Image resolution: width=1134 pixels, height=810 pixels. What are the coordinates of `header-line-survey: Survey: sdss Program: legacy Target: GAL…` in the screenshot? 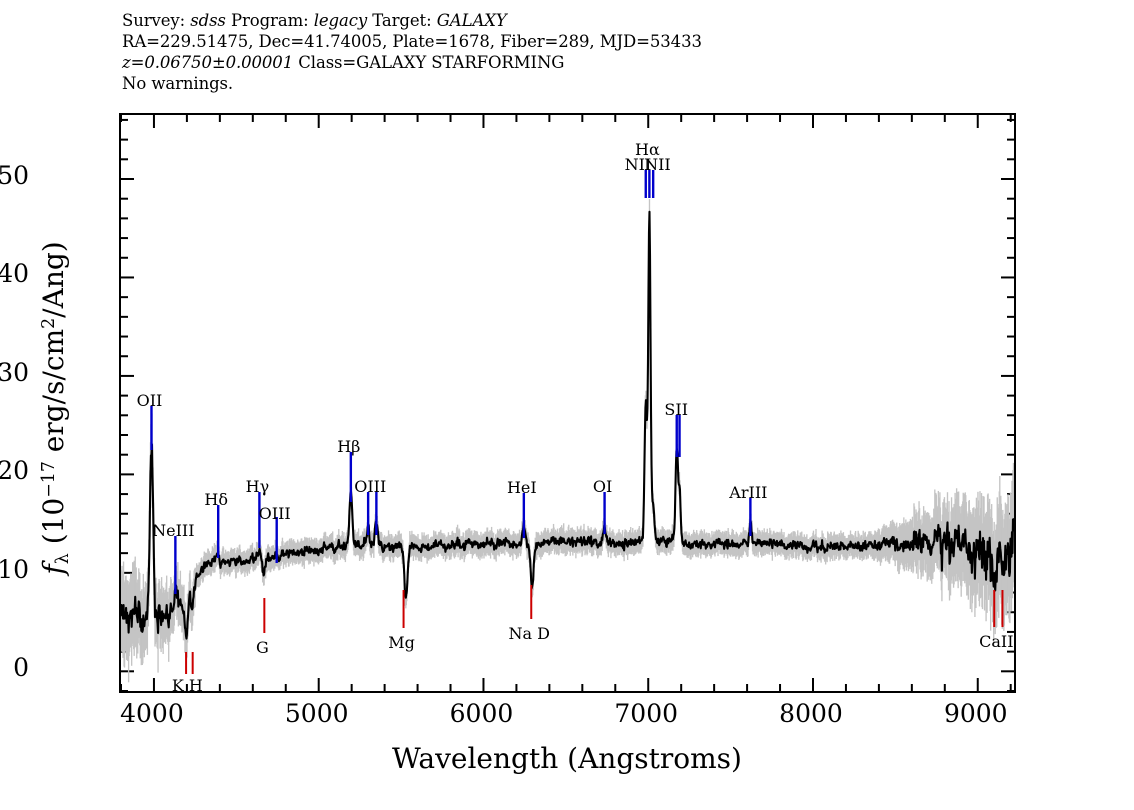 It's located at (314, 20).